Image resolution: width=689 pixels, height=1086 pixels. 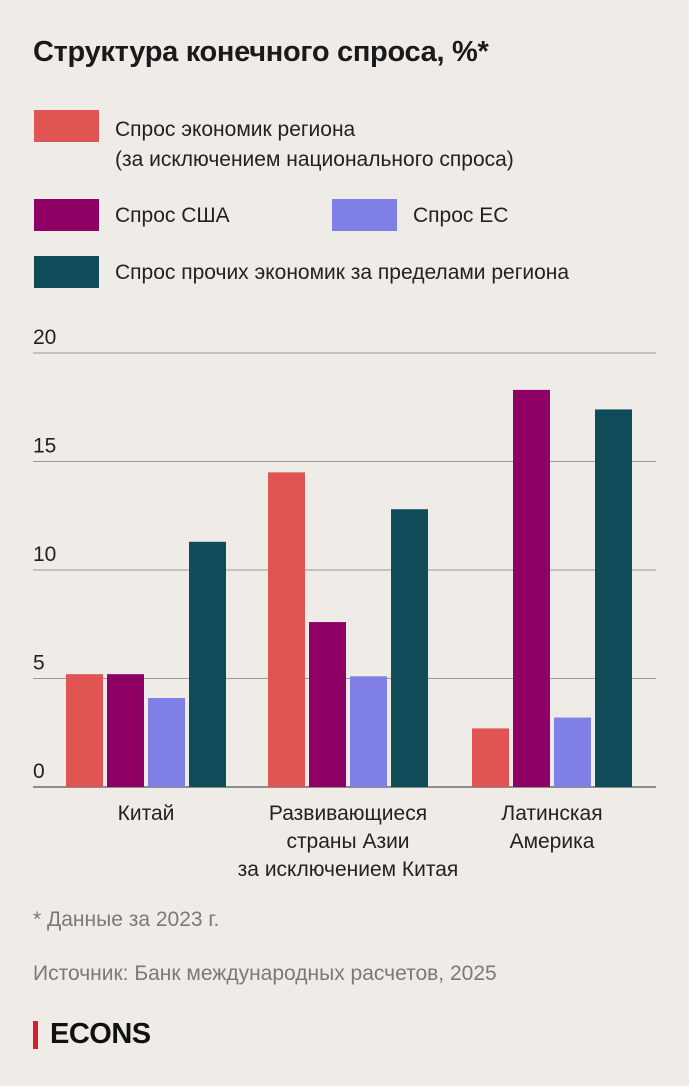 What do you see at coordinates (100, 1034) in the screenshot?
I see `logo-text: ECONS` at bounding box center [100, 1034].